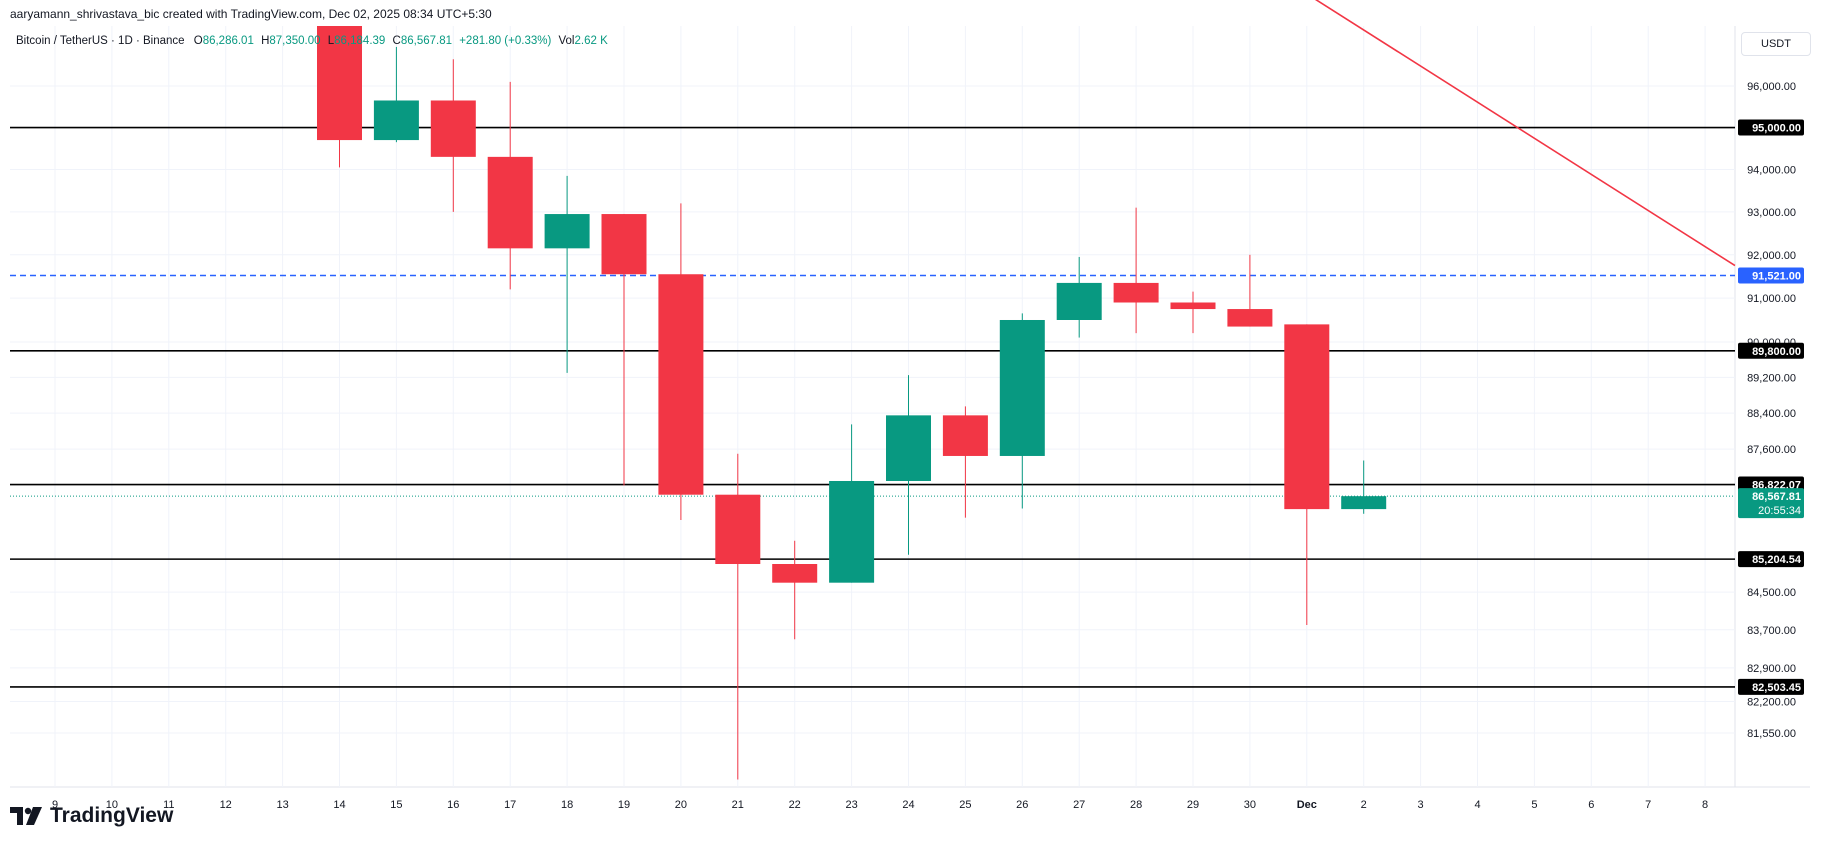 Image resolution: width=1825 pixels, height=849 pixels. Describe the element at coordinates (1477, 805) in the screenshot. I see `time-tick-label: 4` at that location.